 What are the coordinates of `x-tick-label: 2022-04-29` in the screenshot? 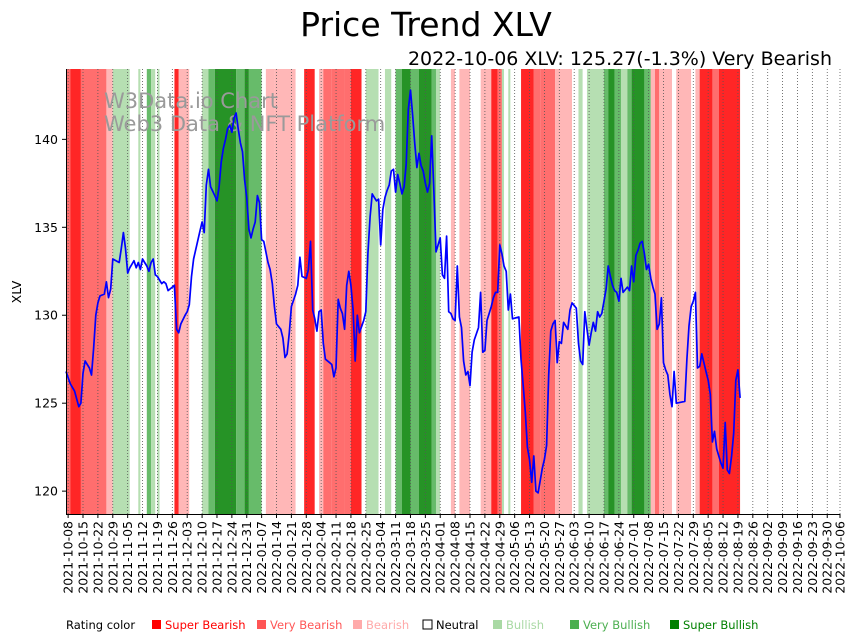 It's located at (499, 557).